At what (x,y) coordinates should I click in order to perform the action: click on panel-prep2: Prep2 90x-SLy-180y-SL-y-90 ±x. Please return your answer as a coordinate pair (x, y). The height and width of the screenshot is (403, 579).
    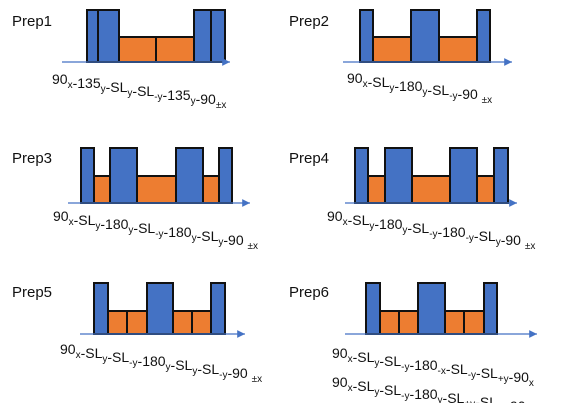
    Looking at the image, I should click on (400, 57).